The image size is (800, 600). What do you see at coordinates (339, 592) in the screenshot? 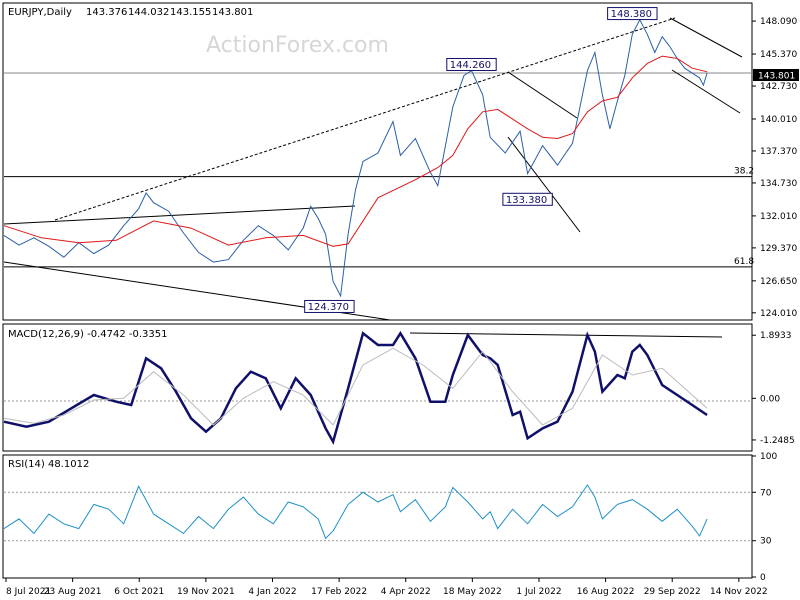
I see `xtick-label: 17 Feb 2022` at bounding box center [339, 592].